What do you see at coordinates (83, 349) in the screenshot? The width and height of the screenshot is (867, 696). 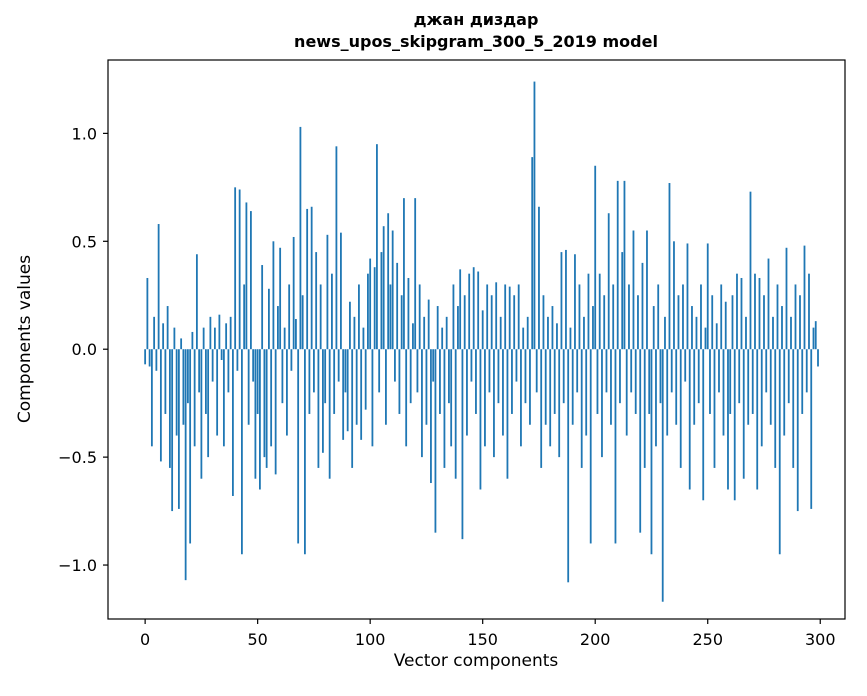 I see `y-axis: −1.0 −0.5 0.0 0.5 1.0` at bounding box center [83, 349].